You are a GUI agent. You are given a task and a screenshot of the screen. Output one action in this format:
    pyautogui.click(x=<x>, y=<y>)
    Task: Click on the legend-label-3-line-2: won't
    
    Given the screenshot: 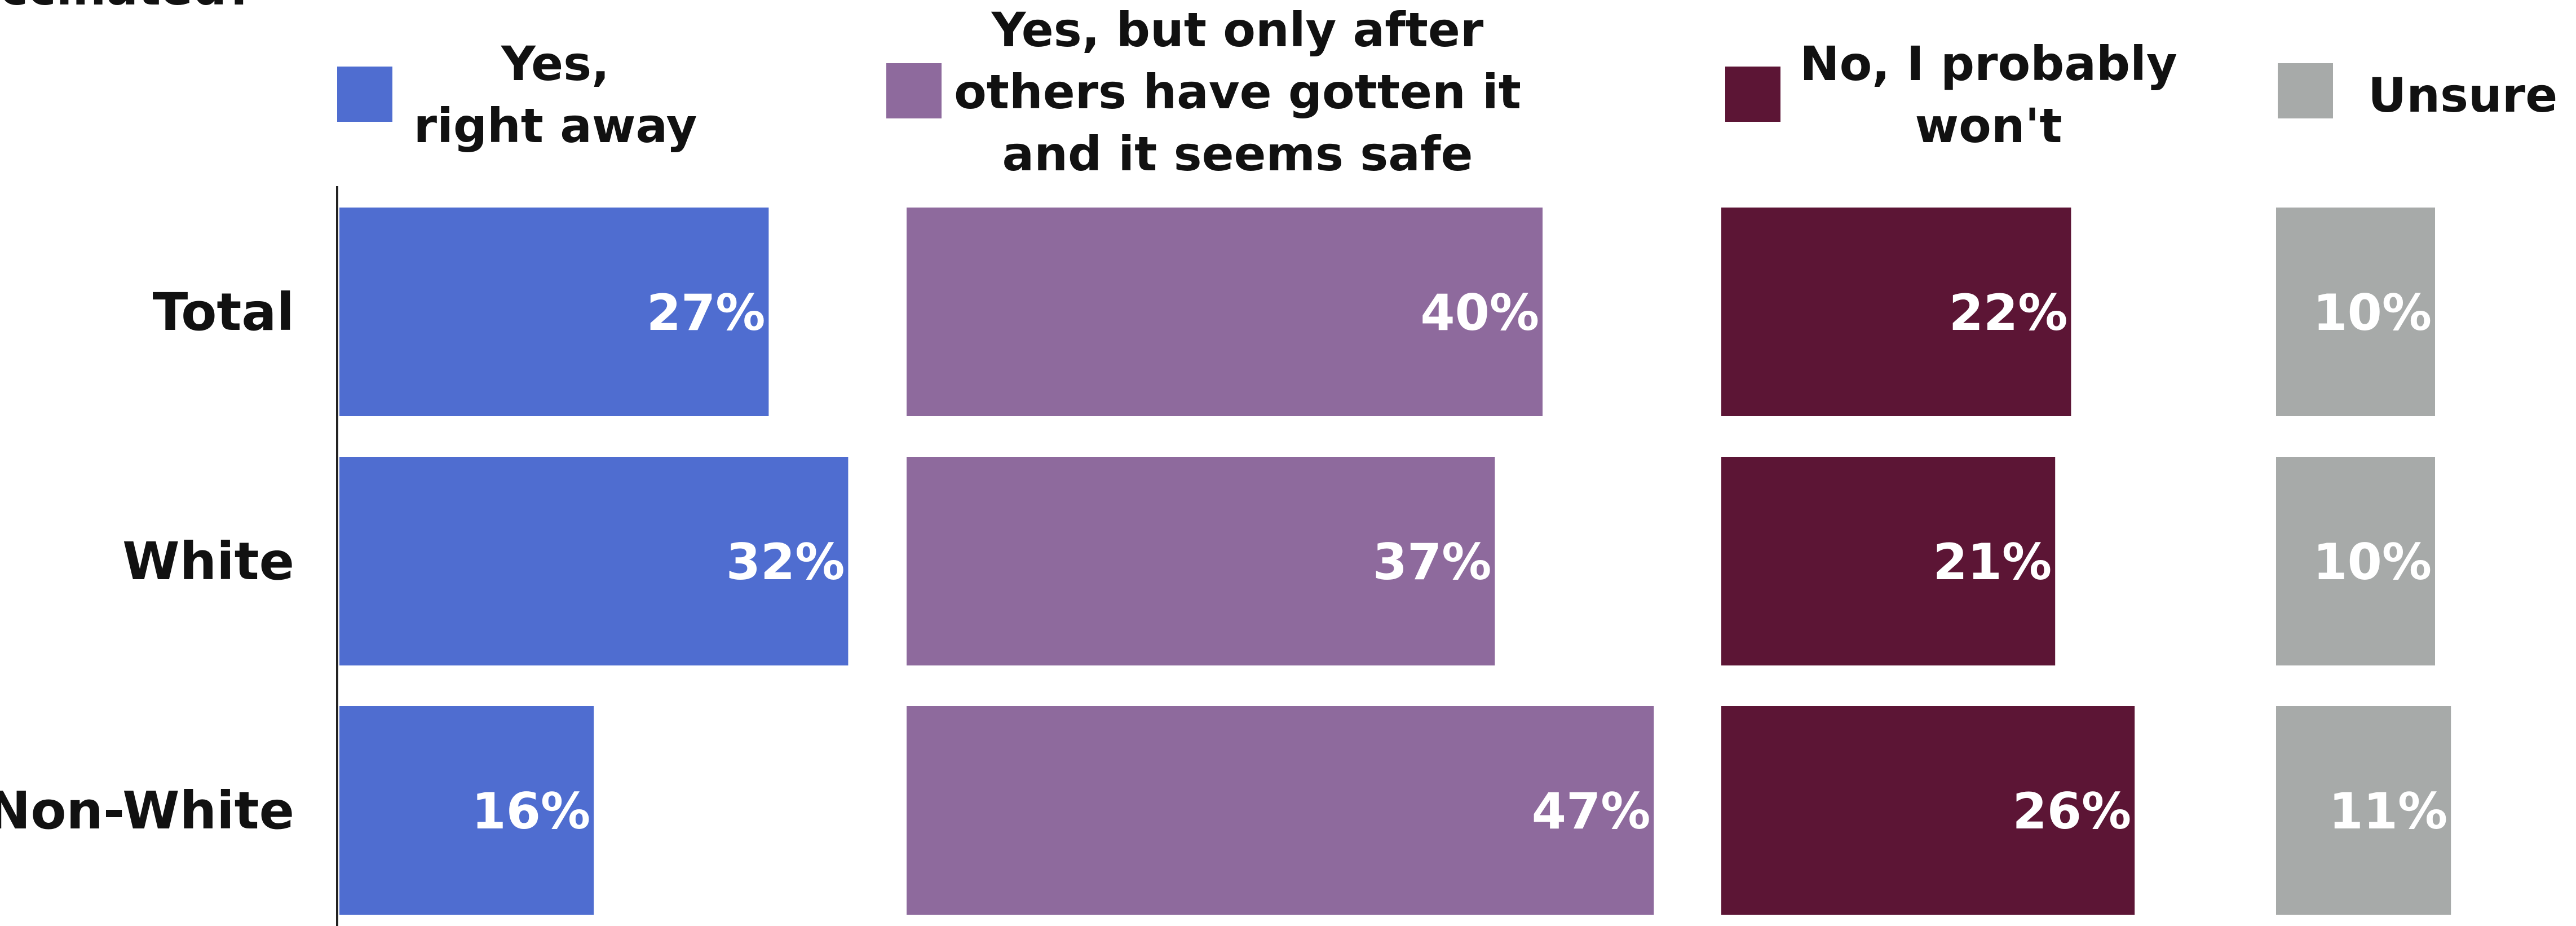 What is the action you would take?
    pyautogui.click(x=1988, y=126)
    